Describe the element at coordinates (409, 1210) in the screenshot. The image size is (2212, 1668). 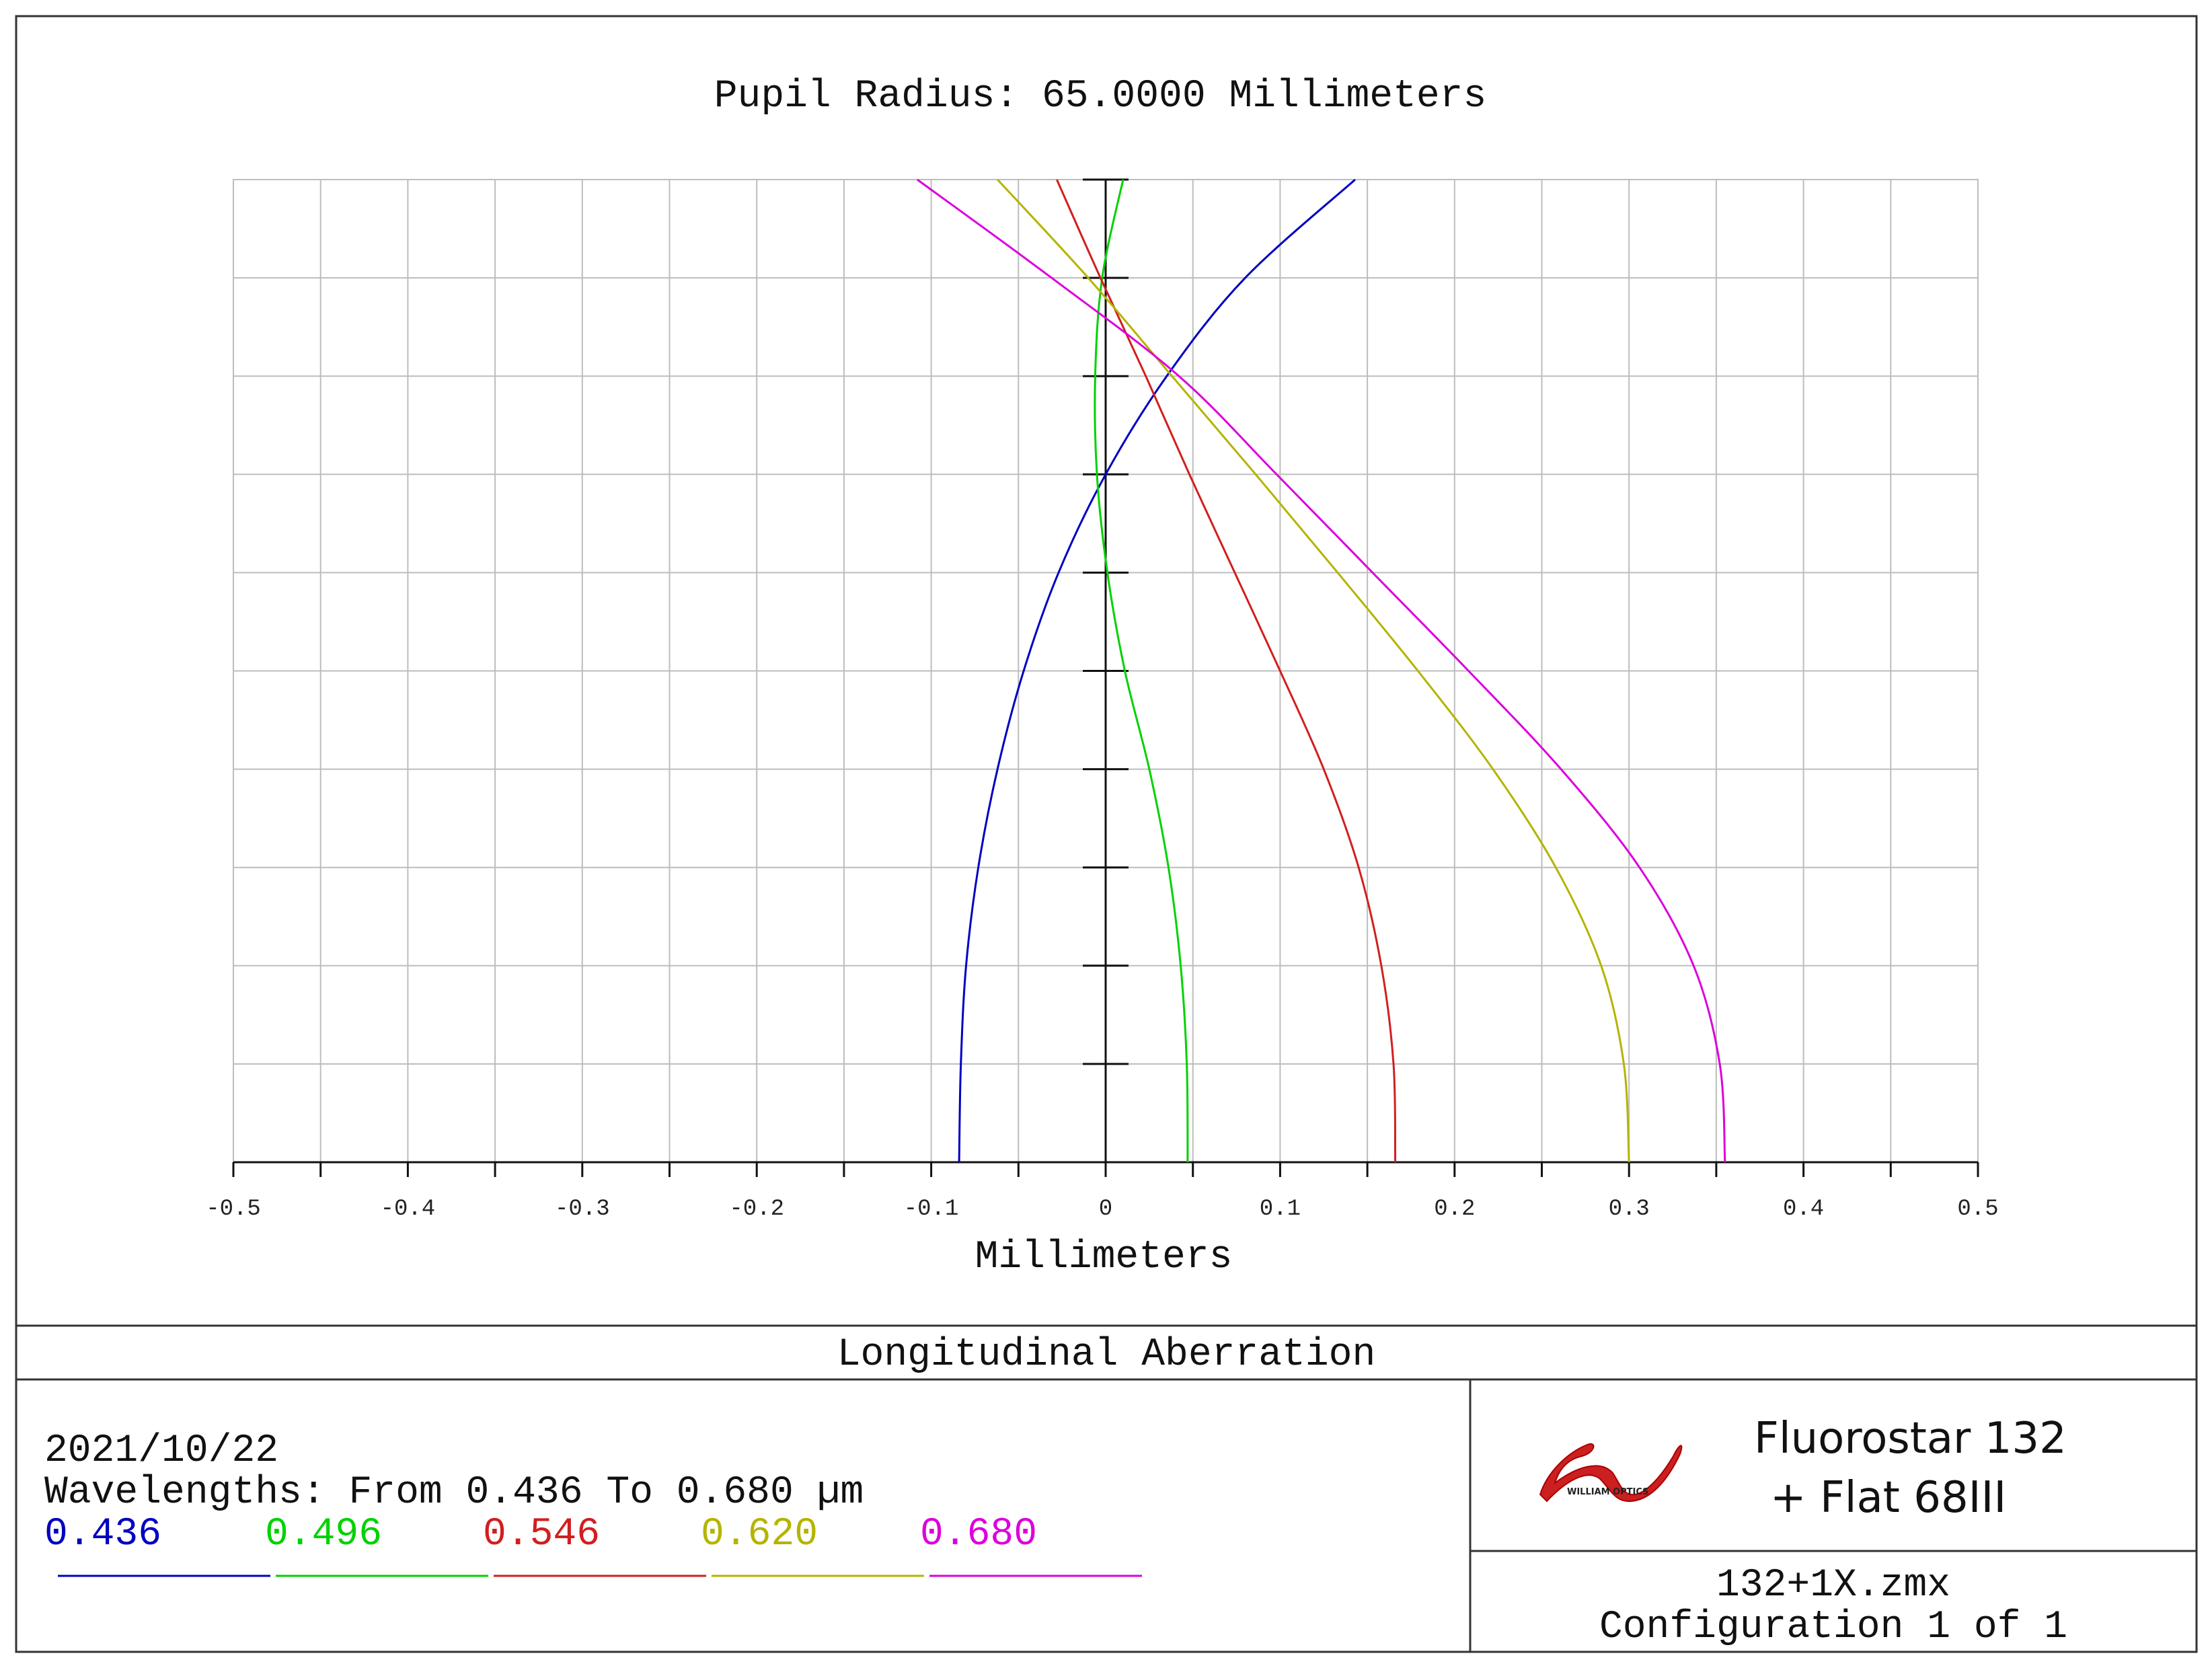
I see `x-tick-label: -0.4` at that location.